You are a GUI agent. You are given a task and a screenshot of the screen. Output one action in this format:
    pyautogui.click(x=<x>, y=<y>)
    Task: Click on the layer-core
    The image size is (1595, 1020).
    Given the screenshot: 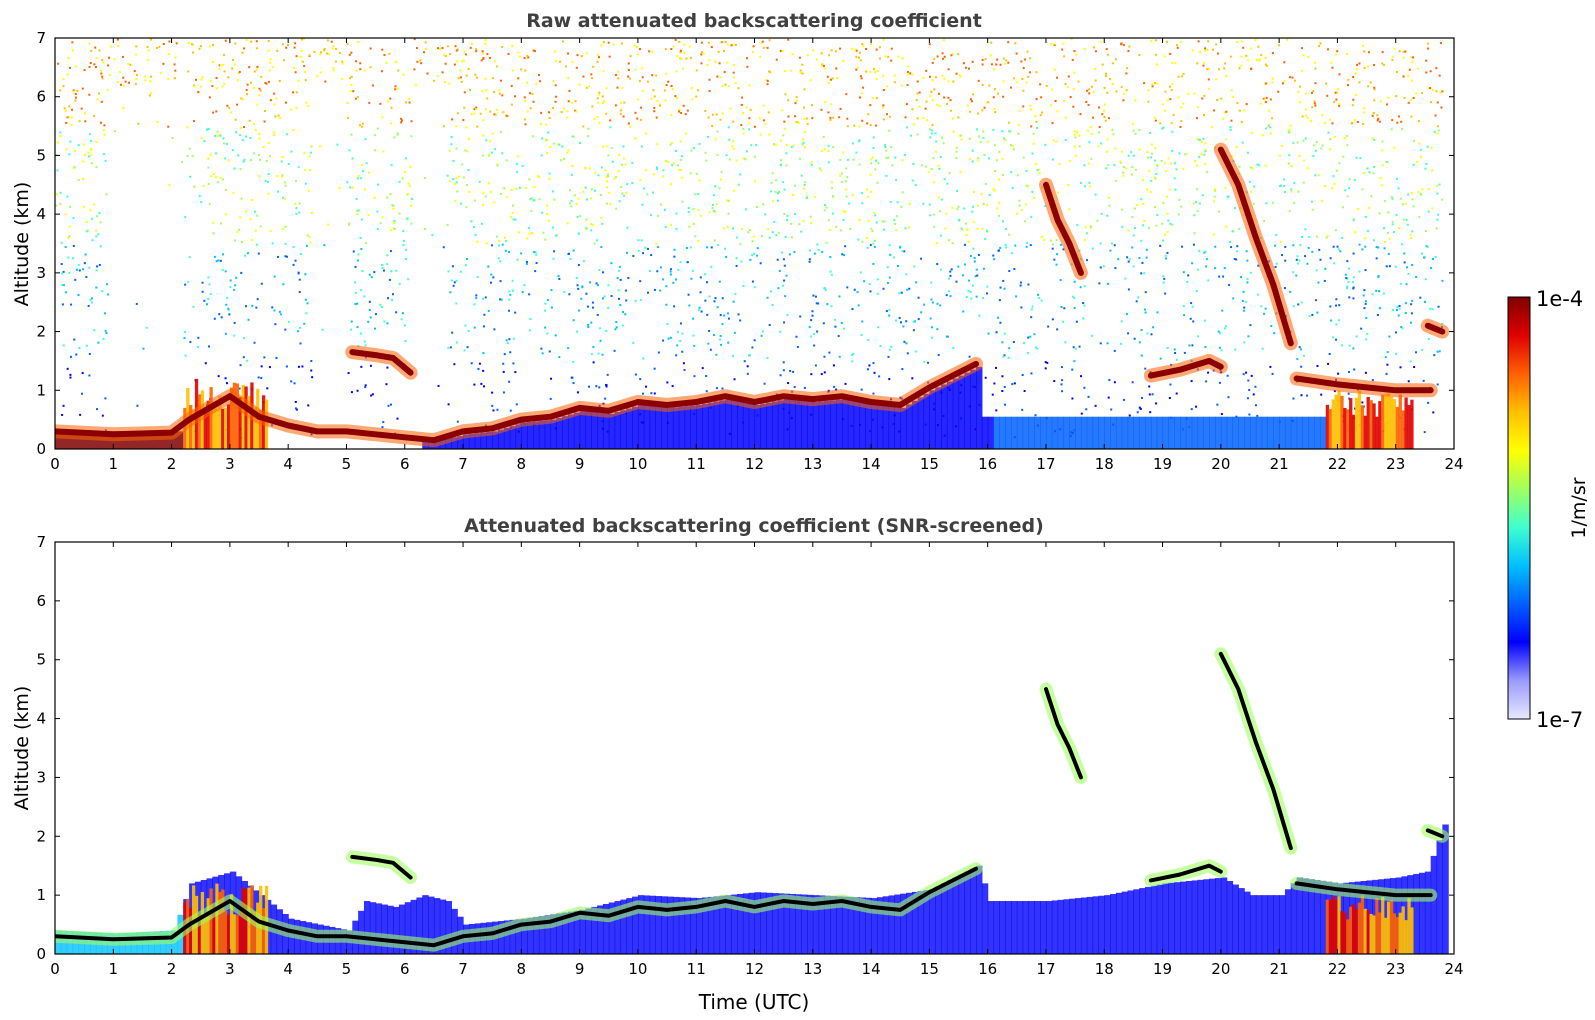 What is the action you would take?
    pyautogui.click(x=1185, y=873)
    